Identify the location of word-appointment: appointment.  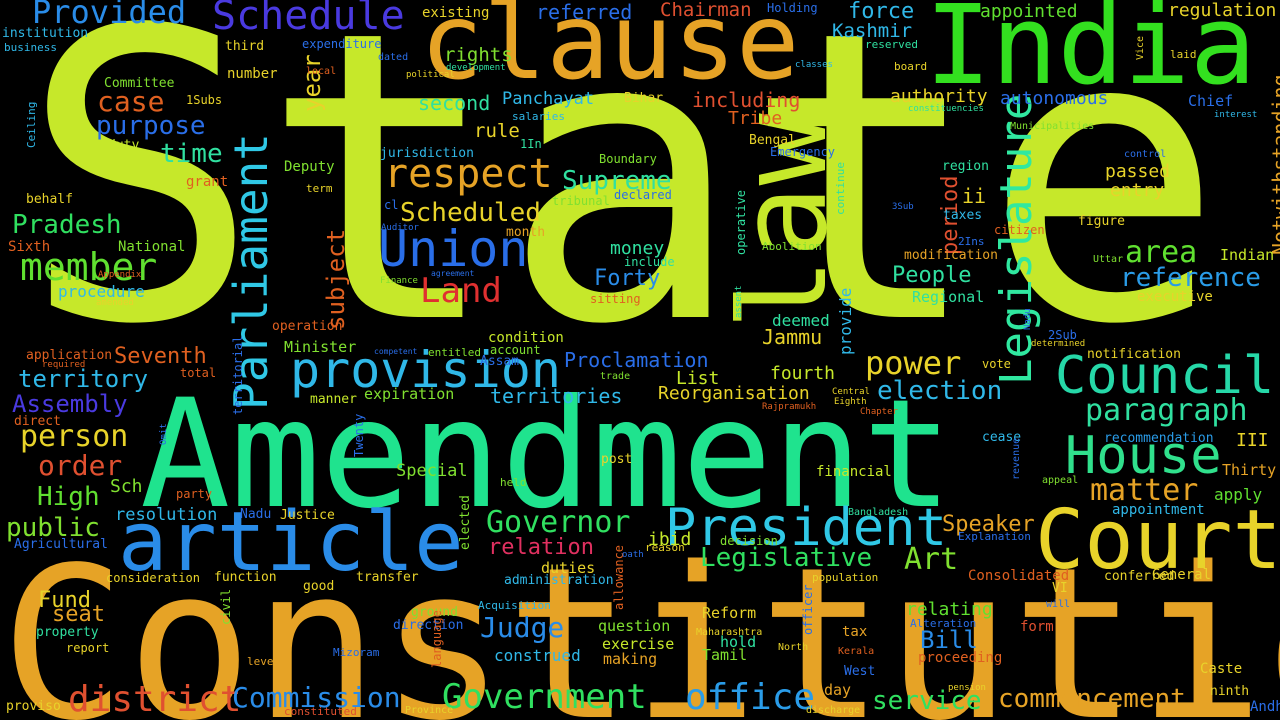
(1158, 510).